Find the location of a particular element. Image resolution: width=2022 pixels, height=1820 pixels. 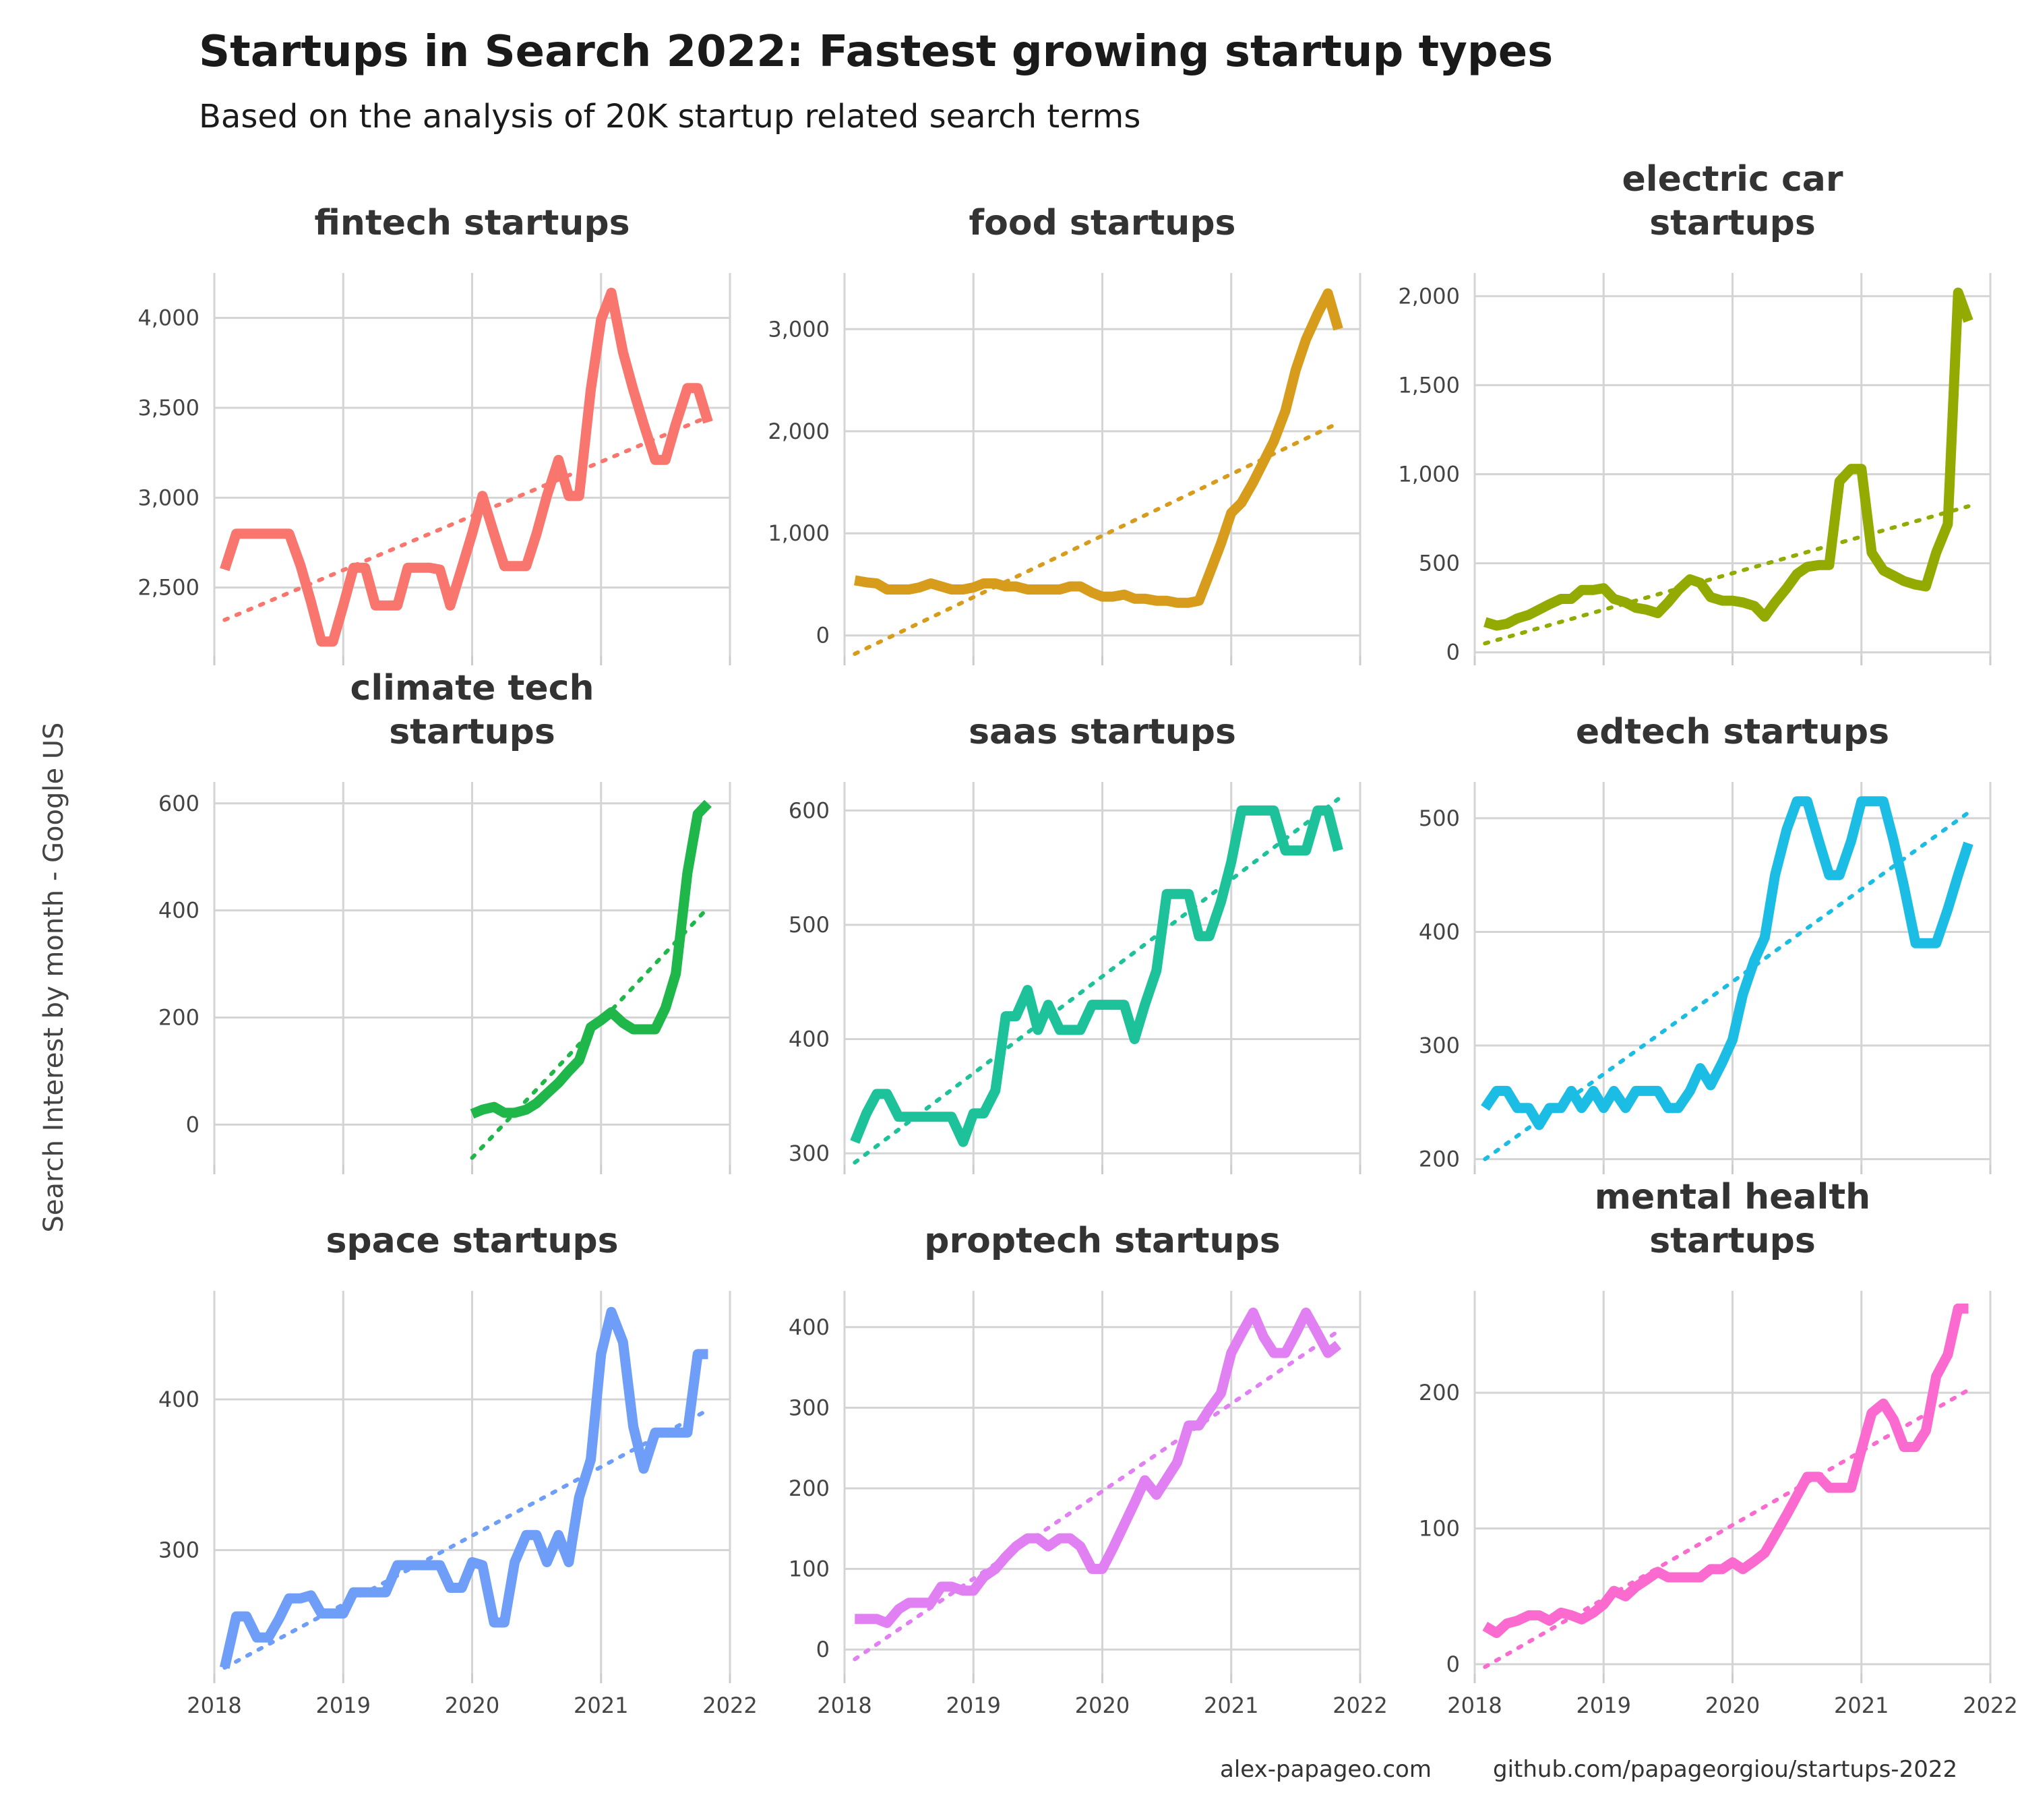

panel-title: startups is located at coordinates (1732, 223).